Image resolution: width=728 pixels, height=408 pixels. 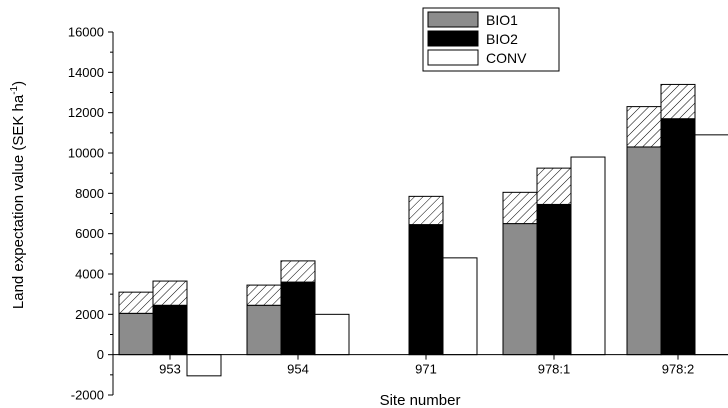 What do you see at coordinates (18, 201) in the screenshot?
I see `y-axis-title-main: Land expectation value (SEK ha` at bounding box center [18, 201].